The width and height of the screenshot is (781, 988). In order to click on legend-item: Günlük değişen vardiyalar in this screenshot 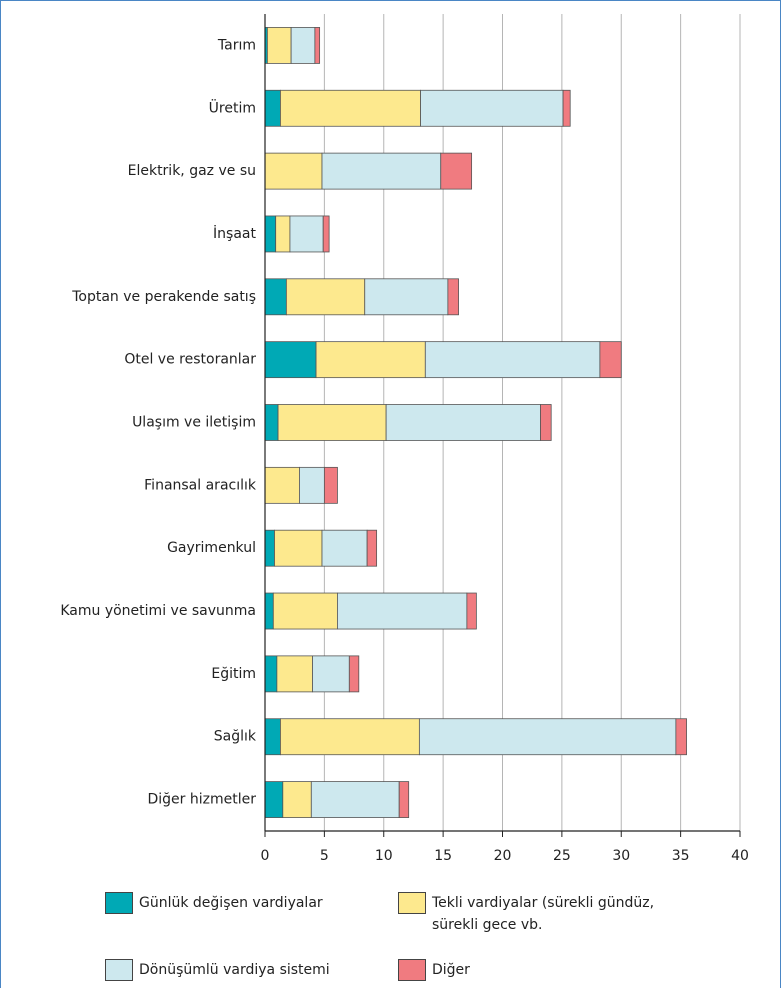, I will do `click(214, 903)`.